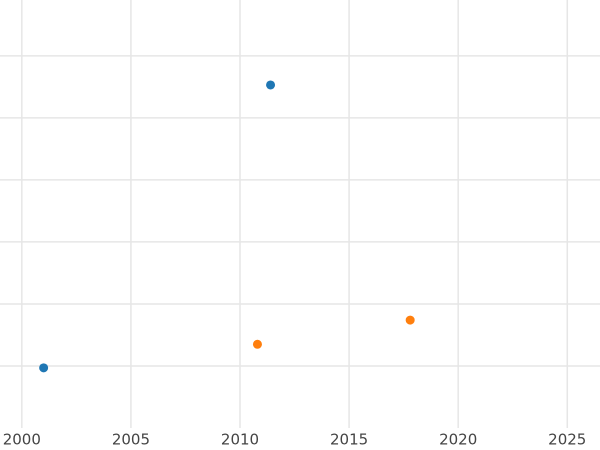  I want to click on x-tick-label: 2000, so click(22, 440).